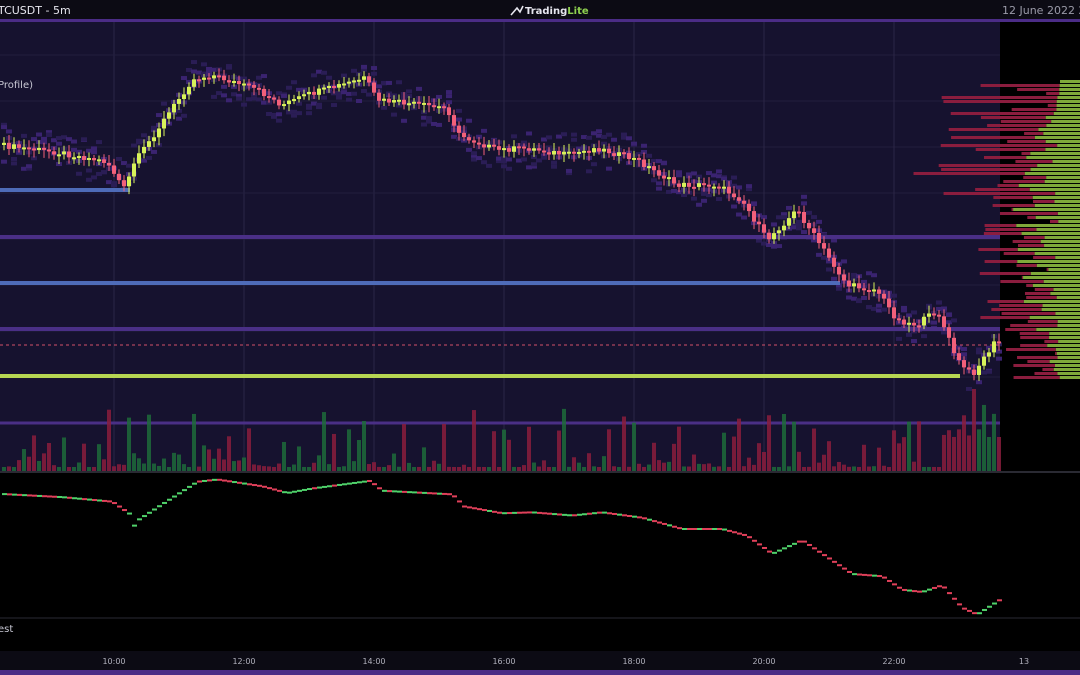 This screenshot has height=675, width=1080. Describe the element at coordinates (35, 10) in the screenshot. I see `symbol-label: TCUSDT - 5m` at that location.